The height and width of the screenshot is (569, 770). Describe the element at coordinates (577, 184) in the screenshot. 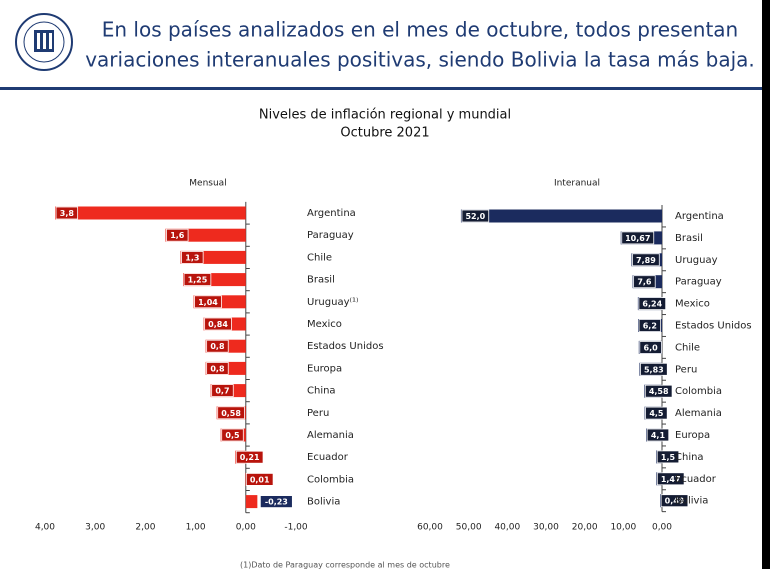

I see `chart-subtitle: Interanual` at that location.